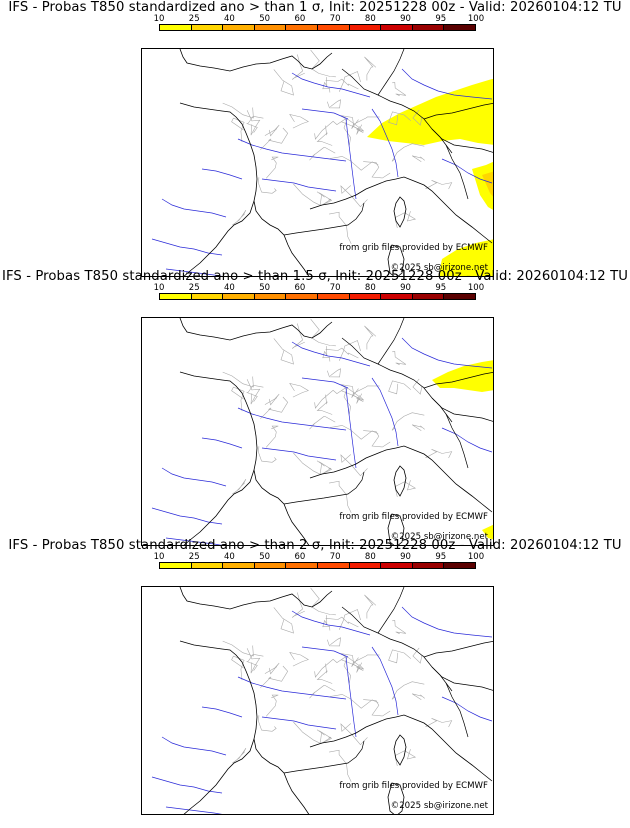  Describe the element at coordinates (319, 288) in the screenshot. I see `scale-labels: 10 25 40 50 60 70 80 90 95 100` at that location.